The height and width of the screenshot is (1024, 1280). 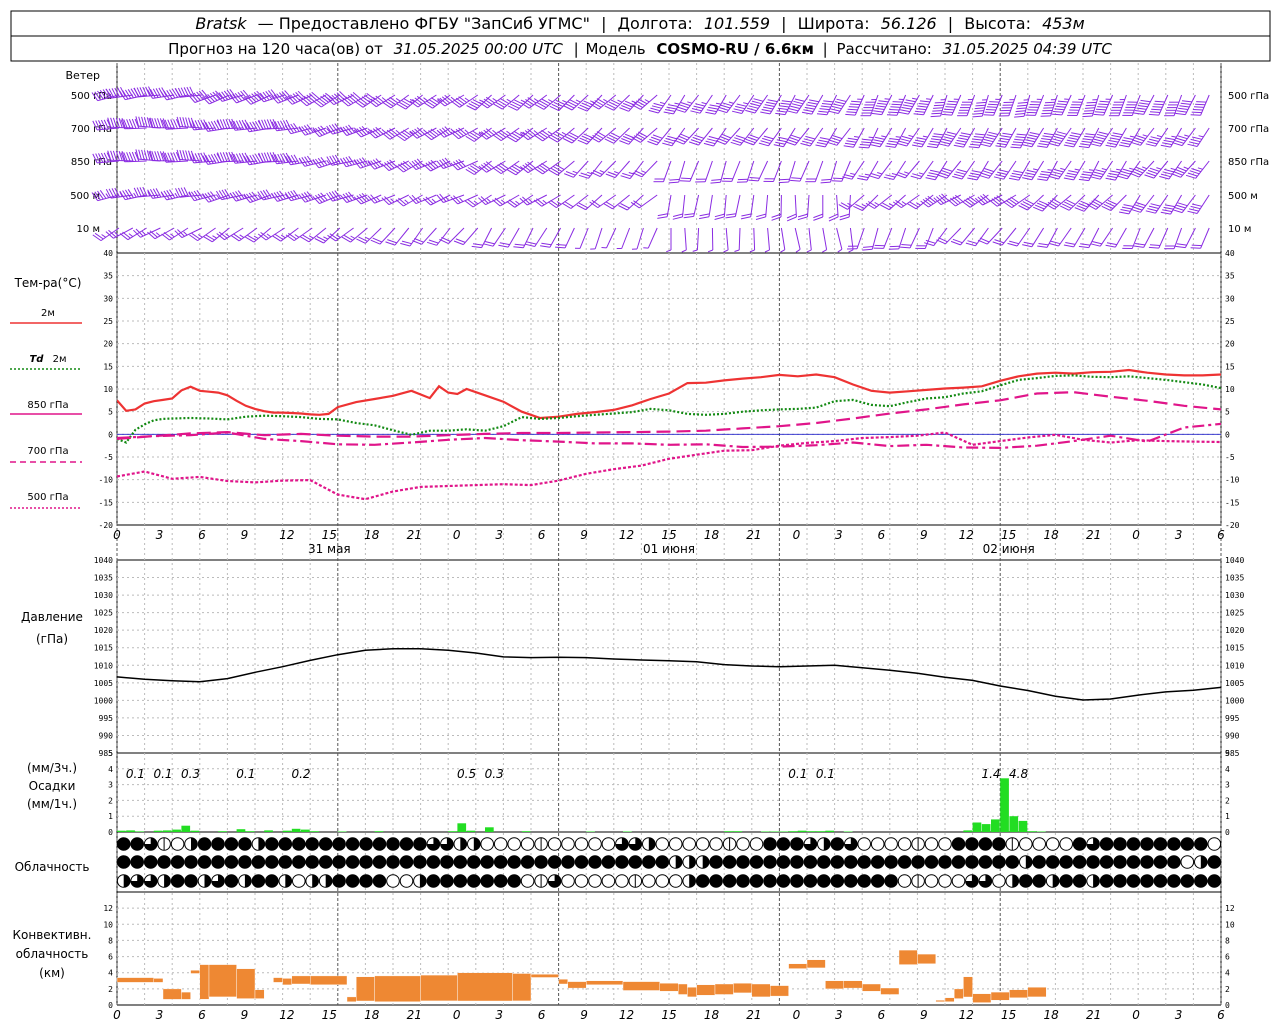 I want to click on hour-tick-label-bottom: 21, so click(x=1093, y=1015).